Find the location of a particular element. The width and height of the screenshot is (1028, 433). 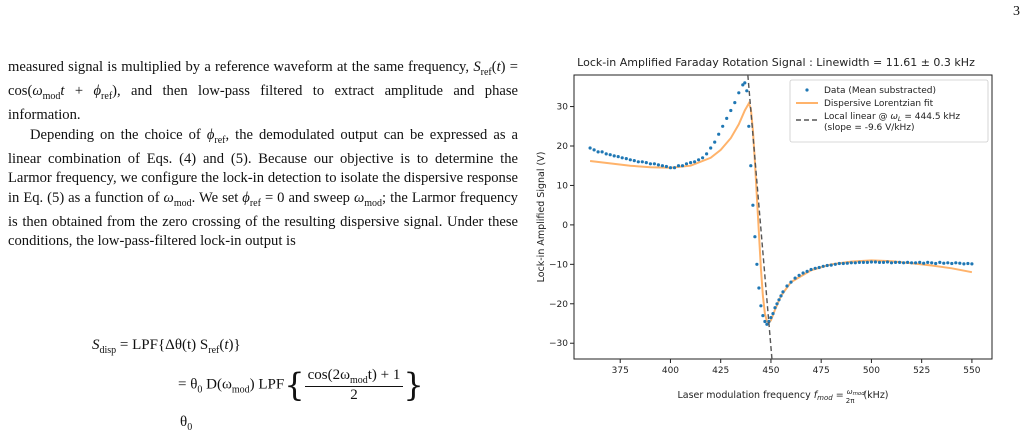

x-axis: 375 400 425 450 475 500 525 550 is located at coordinates (796, 367).